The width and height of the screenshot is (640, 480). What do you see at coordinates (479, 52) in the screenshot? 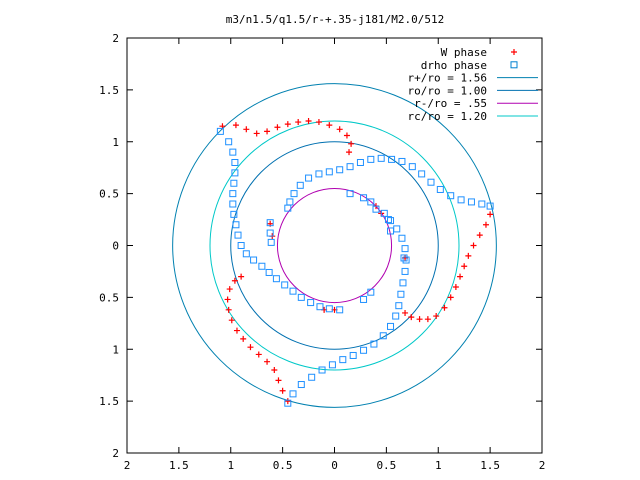
I see `legend-item: W phase` at bounding box center [479, 52].